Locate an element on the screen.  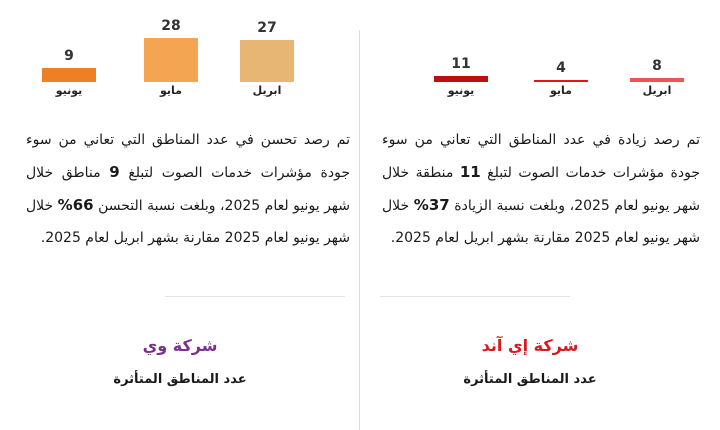
bar-value-label: 8 is located at coordinates (657, 65).